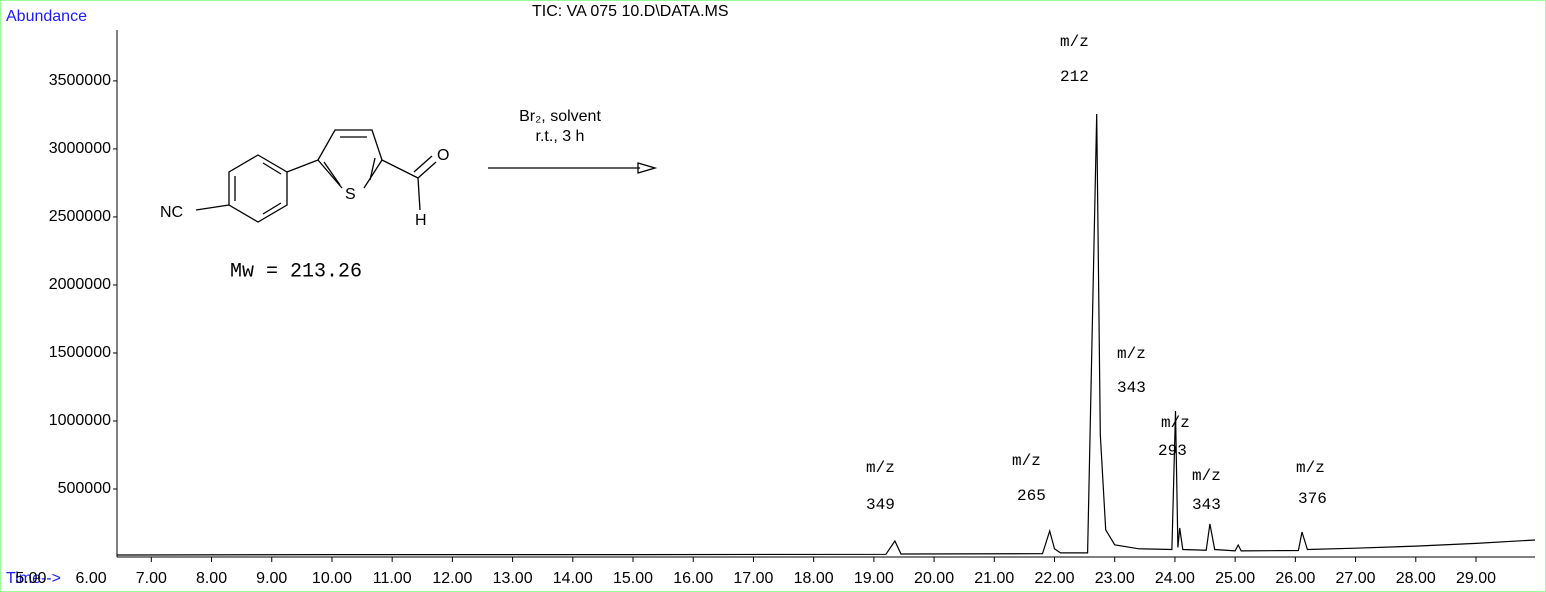 Image resolution: width=1546 pixels, height=592 pixels. Describe the element at coordinates (30, 578) in the screenshot. I see `x-tick-label: 5.00` at that location.